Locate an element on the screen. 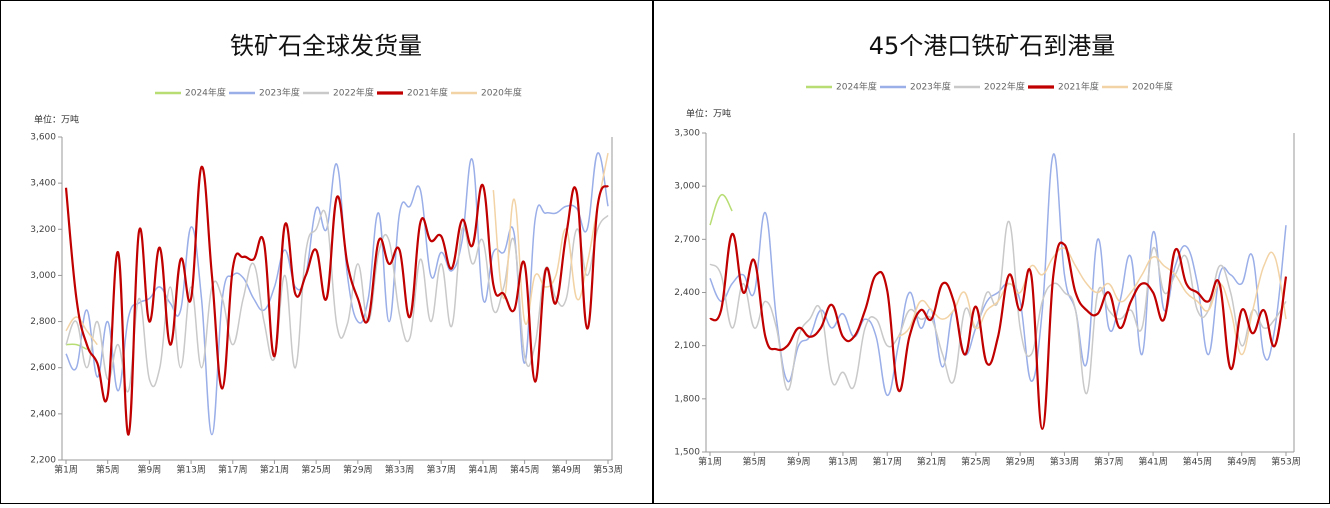 This screenshot has width=1330, height=508. y-tick-label: 1,800 is located at coordinates (687, 399).